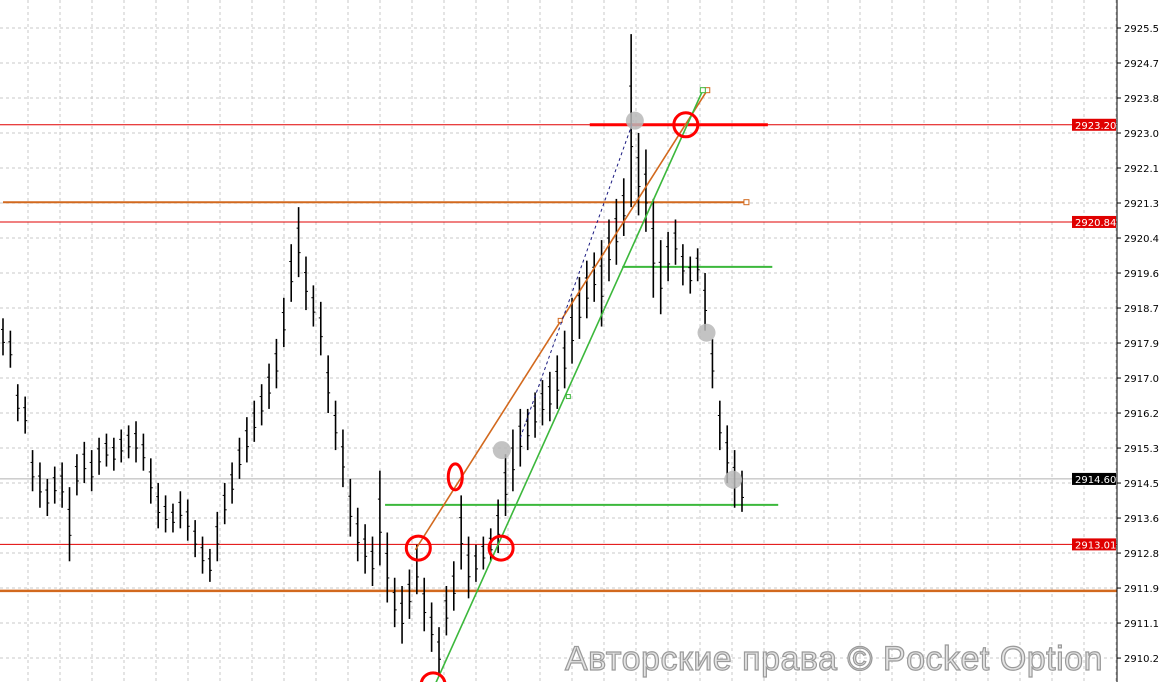 The image size is (1159, 682). I want to click on watermark: Авторские права © Pocket Option, so click(833, 658).